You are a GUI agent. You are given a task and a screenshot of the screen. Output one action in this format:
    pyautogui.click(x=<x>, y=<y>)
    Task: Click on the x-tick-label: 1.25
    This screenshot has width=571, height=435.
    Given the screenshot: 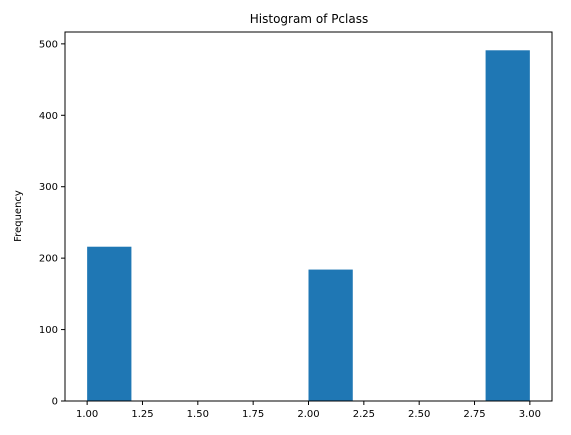 What is the action you would take?
    pyautogui.click(x=142, y=414)
    